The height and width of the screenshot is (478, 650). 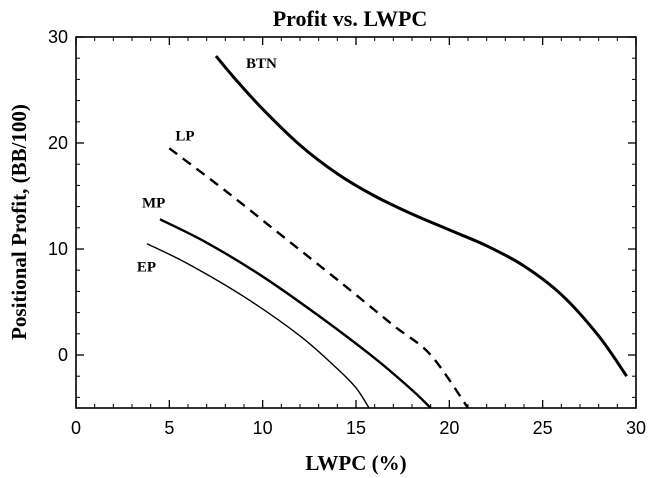 What do you see at coordinates (63, 355) in the screenshot?
I see `y-tick-label: 0` at bounding box center [63, 355].